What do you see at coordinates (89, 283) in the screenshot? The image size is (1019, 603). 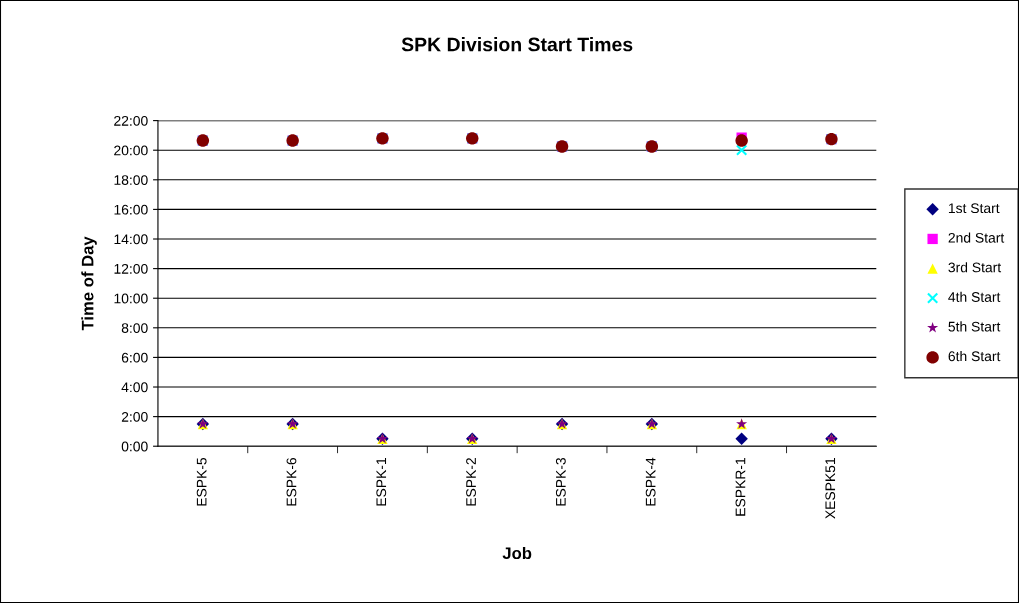 I see `y-axis-title: Time of Day` at bounding box center [89, 283].